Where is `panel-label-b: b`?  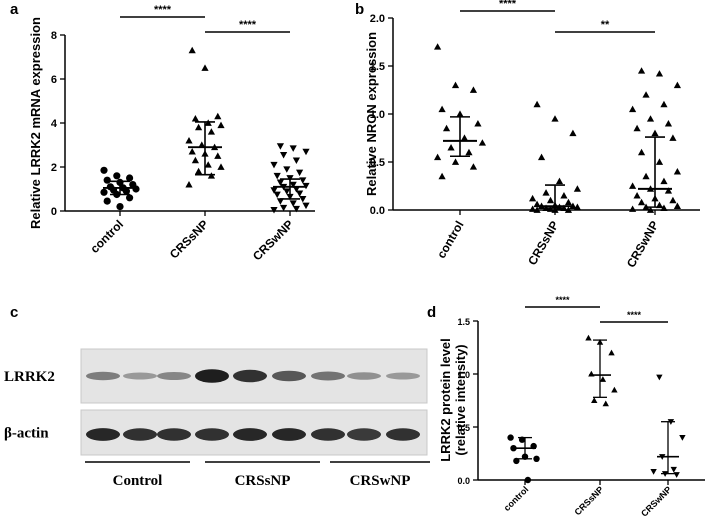
panel-label-b: b is located at coordinates (359, 9).